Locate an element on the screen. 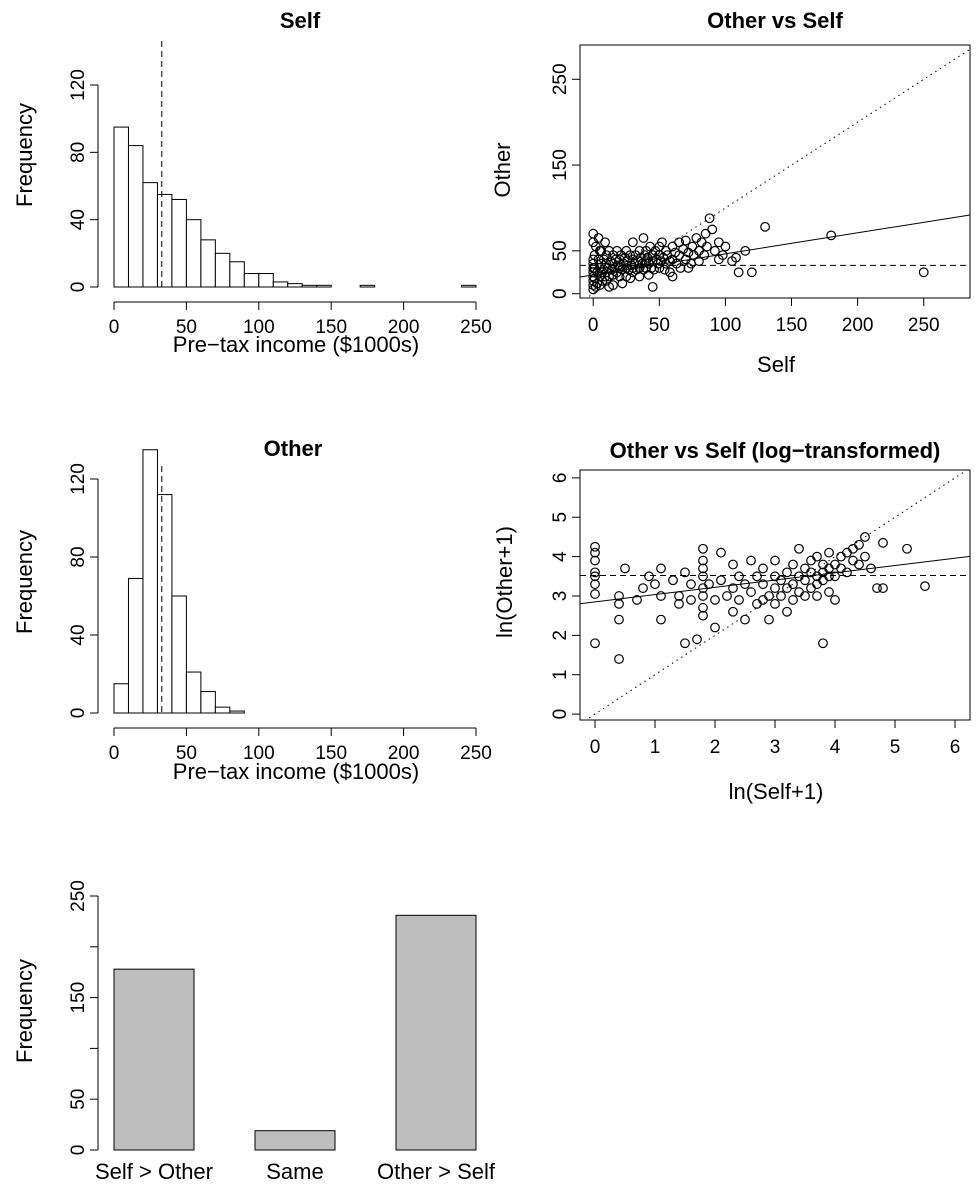 This screenshot has height=1192, width=976. y-tick-label: 4 is located at coordinates (560, 556).